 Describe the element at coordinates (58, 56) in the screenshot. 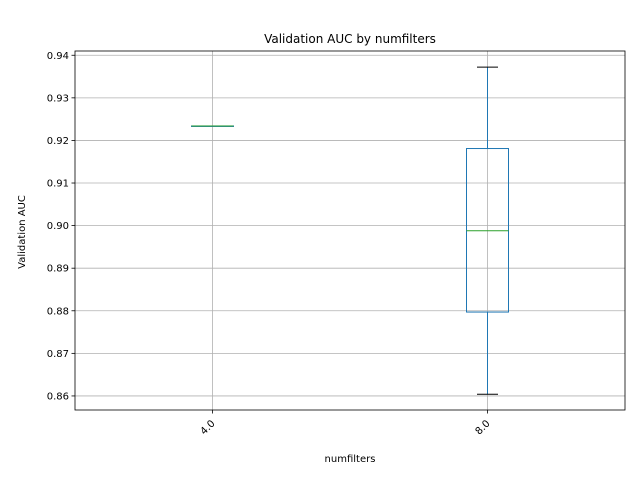

I see `y-tick-label: 0.94` at that location.